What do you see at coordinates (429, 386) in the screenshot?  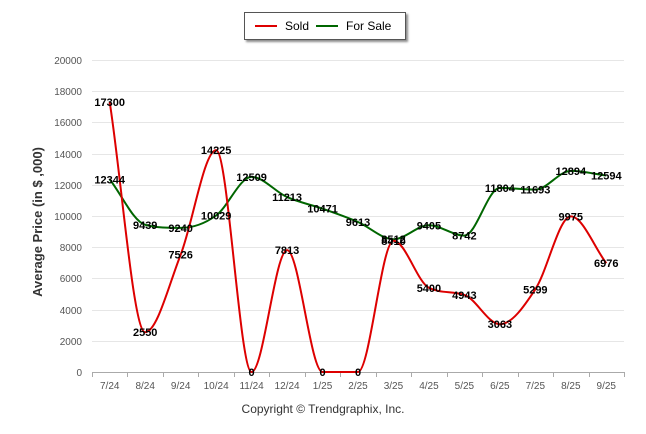 I see `x-tick-label: 4/25` at bounding box center [429, 386].